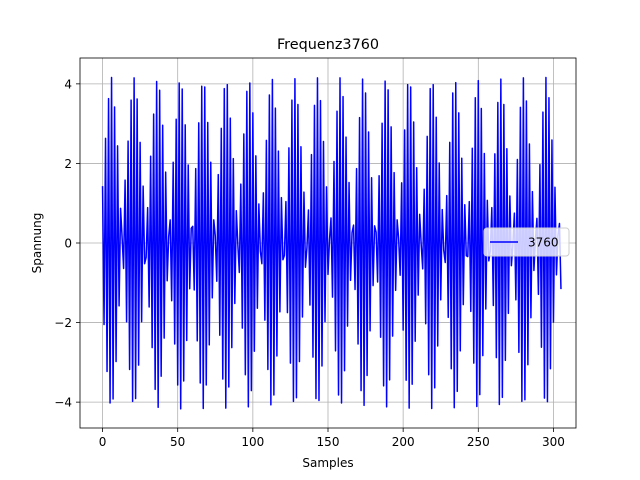  What do you see at coordinates (68, 244) in the screenshot?
I see `y-tick-label: 0` at bounding box center [68, 244].